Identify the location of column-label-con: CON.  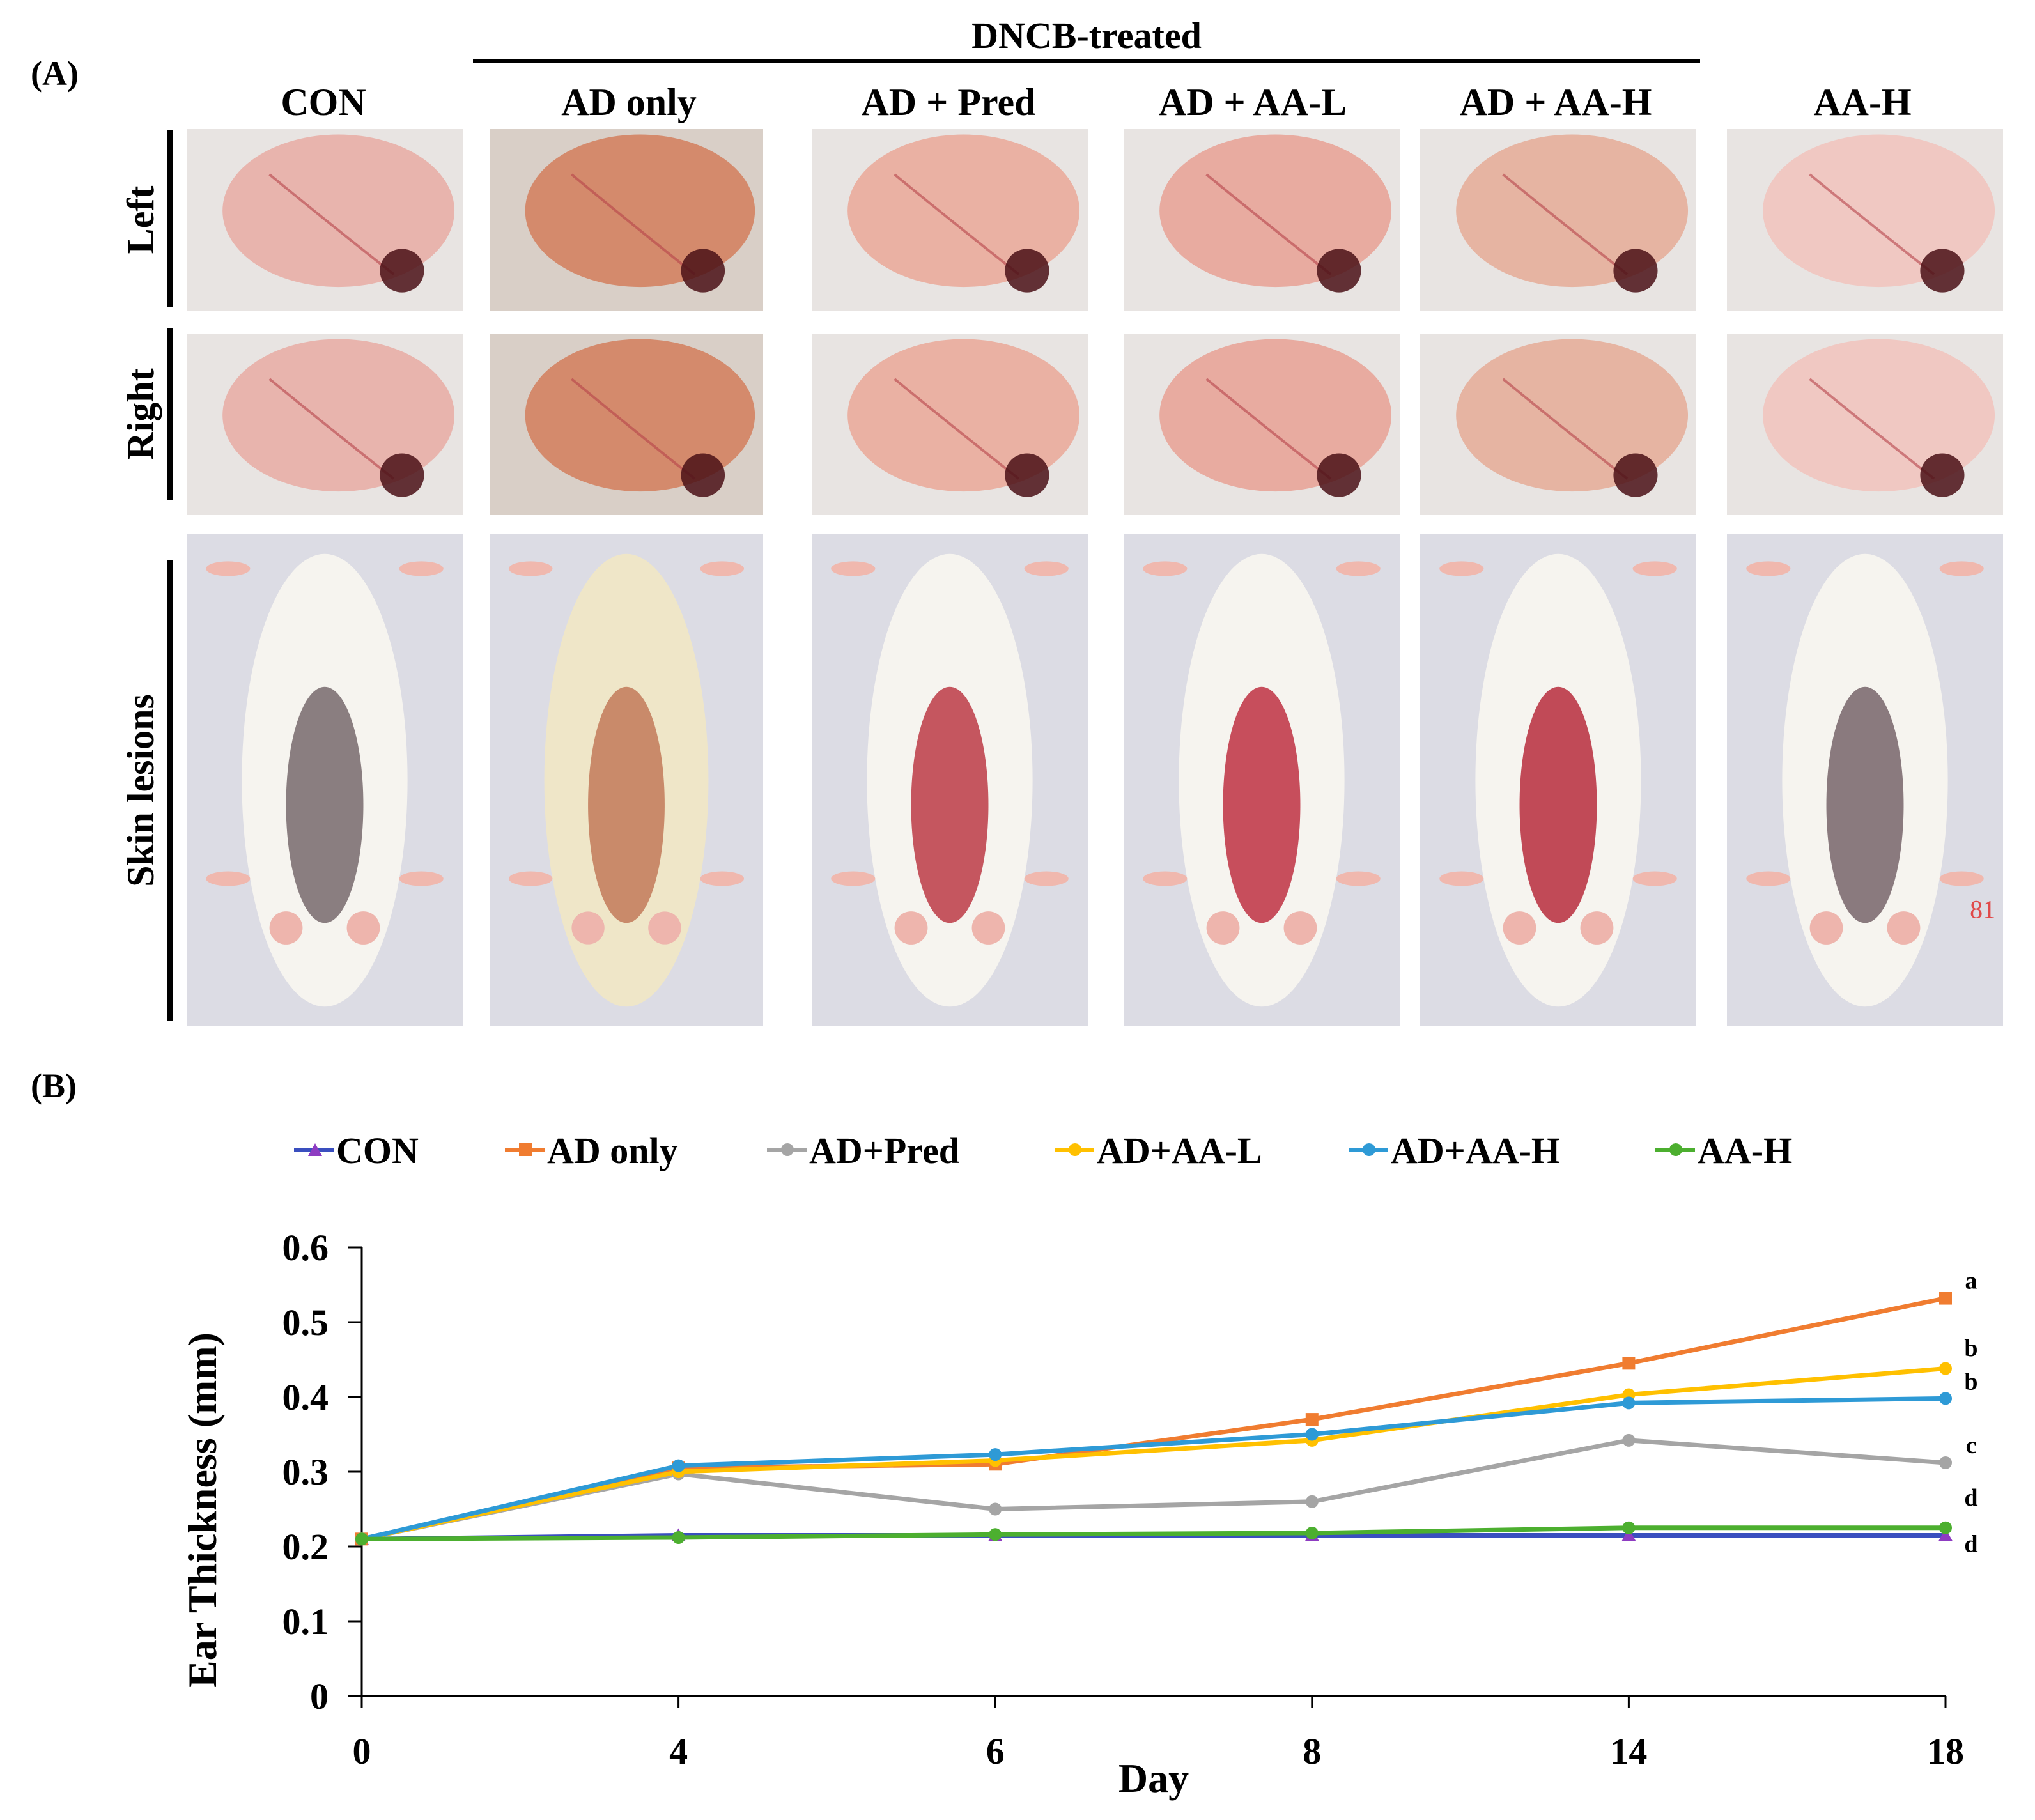
(323, 102).